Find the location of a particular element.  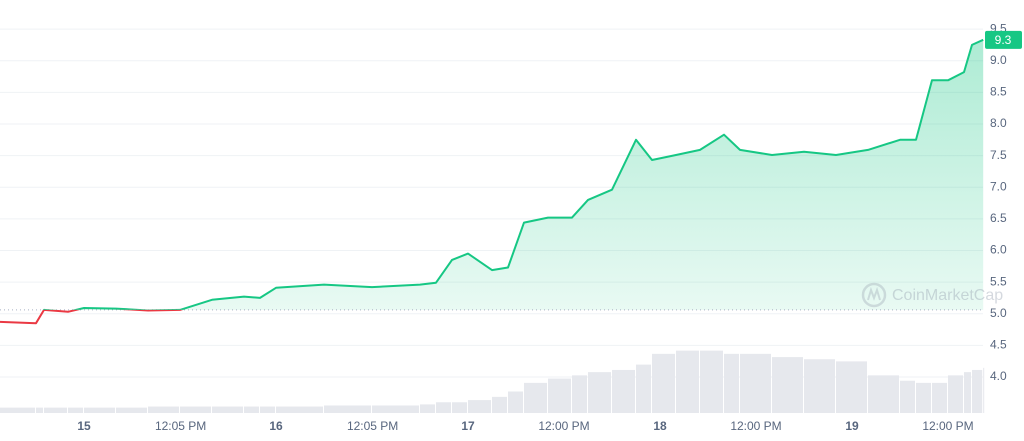

y-tick-label: 4.0 is located at coordinates (998, 376).